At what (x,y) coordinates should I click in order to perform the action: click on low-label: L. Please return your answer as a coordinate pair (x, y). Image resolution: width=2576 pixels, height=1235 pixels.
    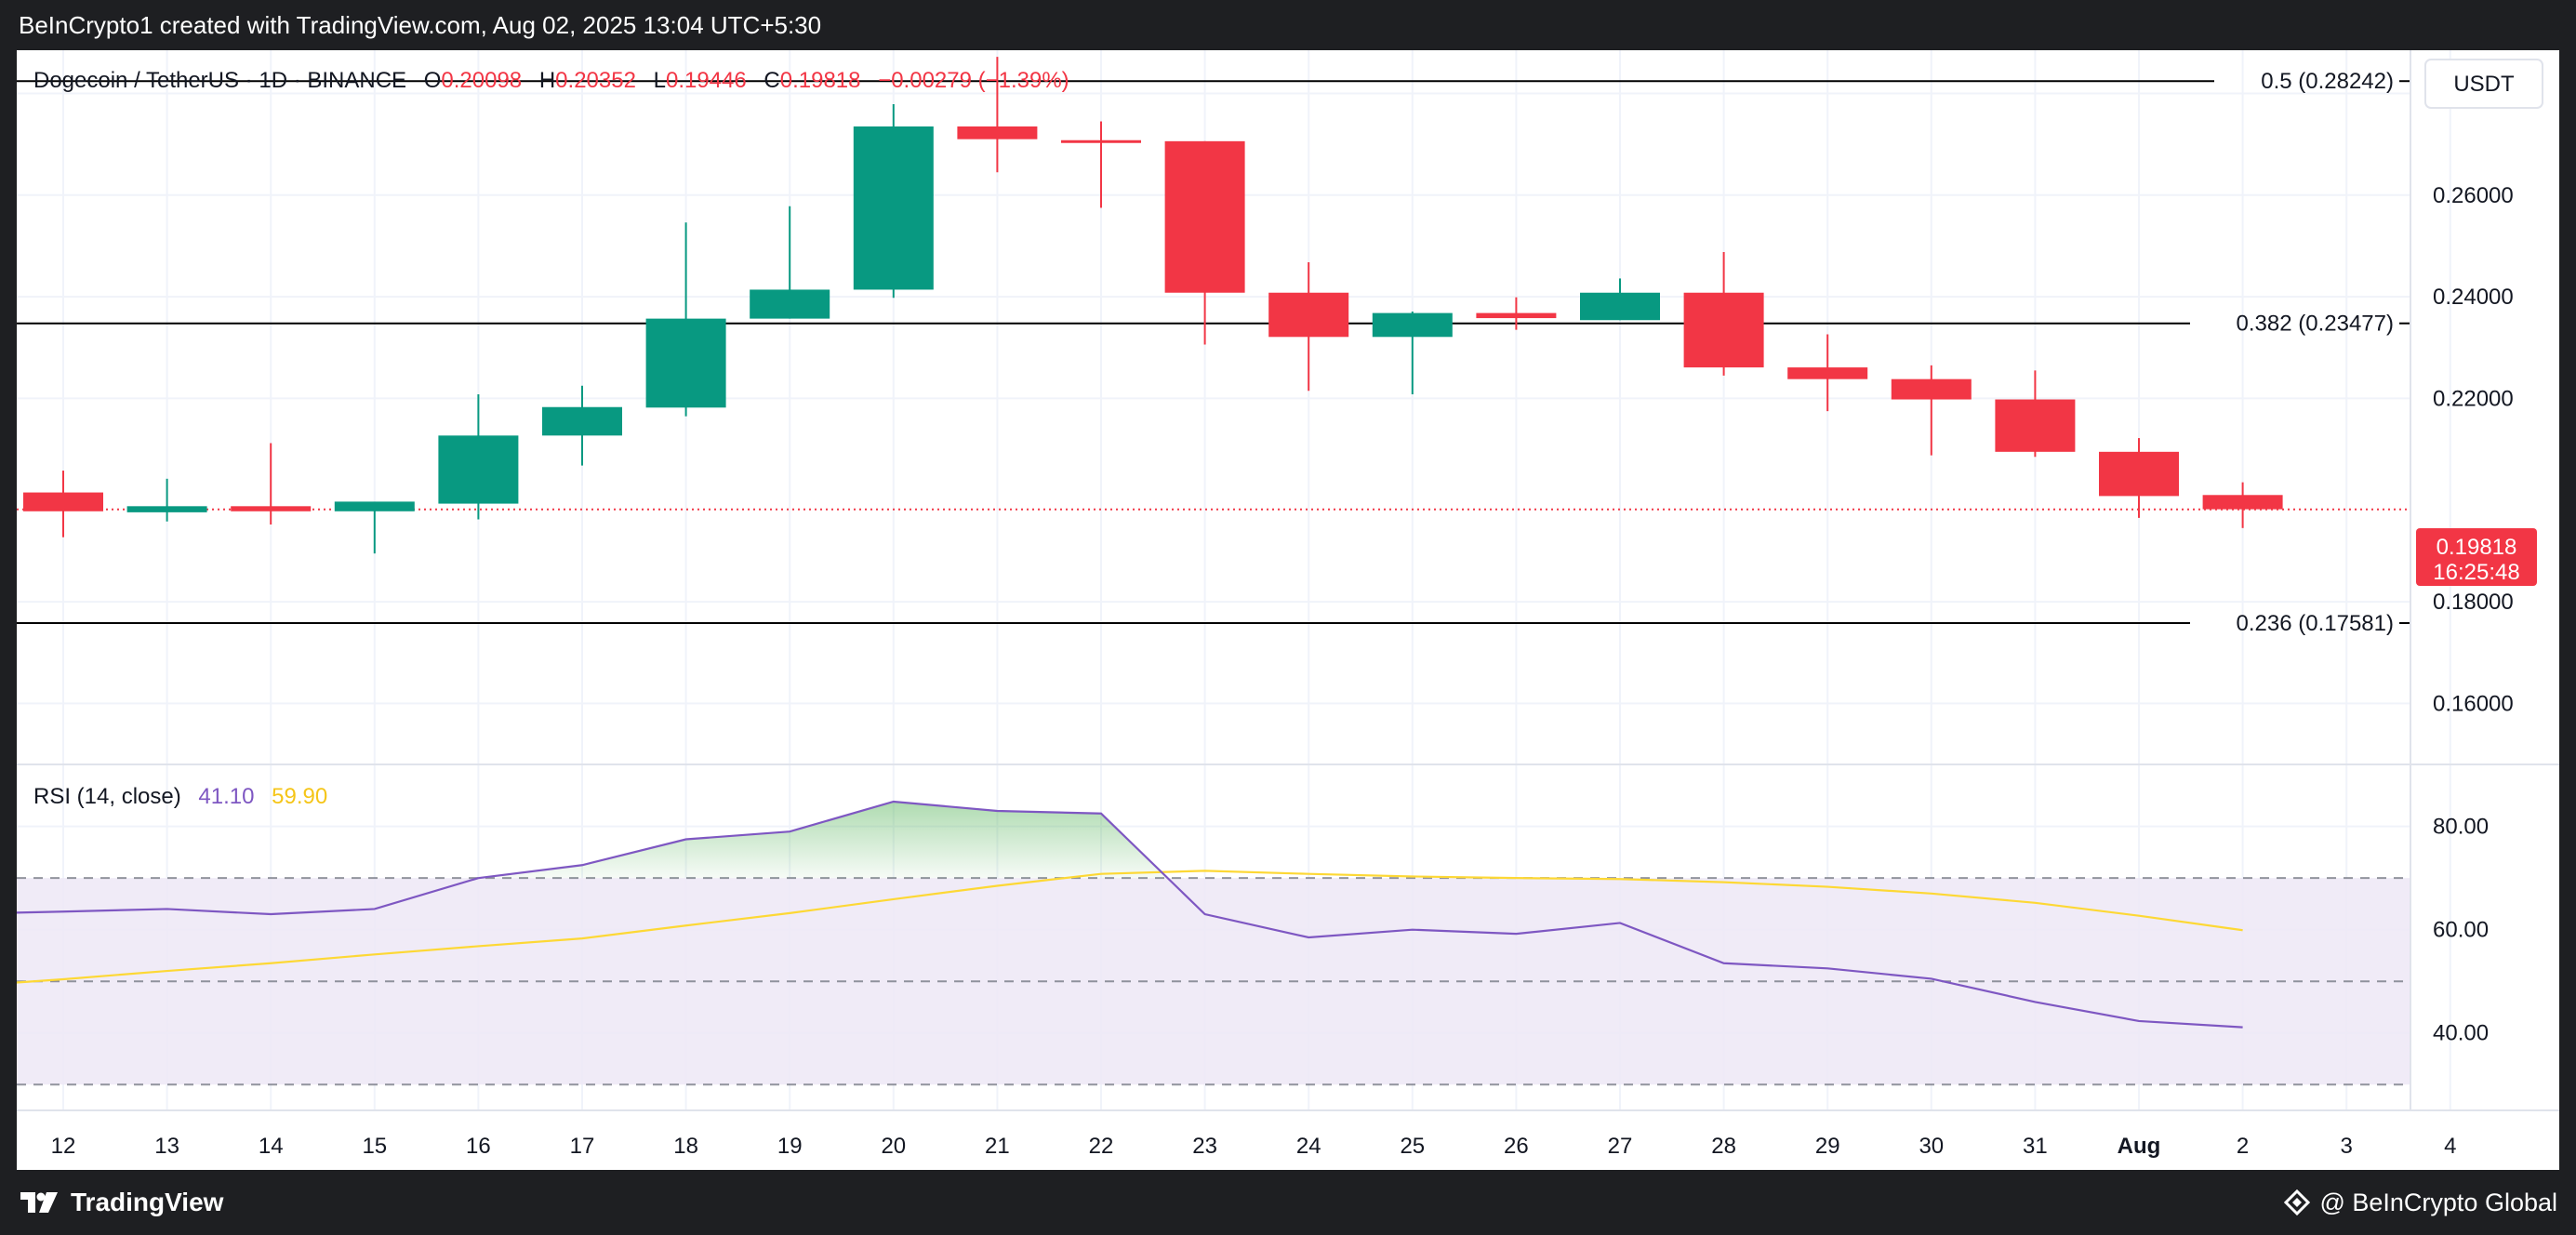
    Looking at the image, I should click on (660, 80).